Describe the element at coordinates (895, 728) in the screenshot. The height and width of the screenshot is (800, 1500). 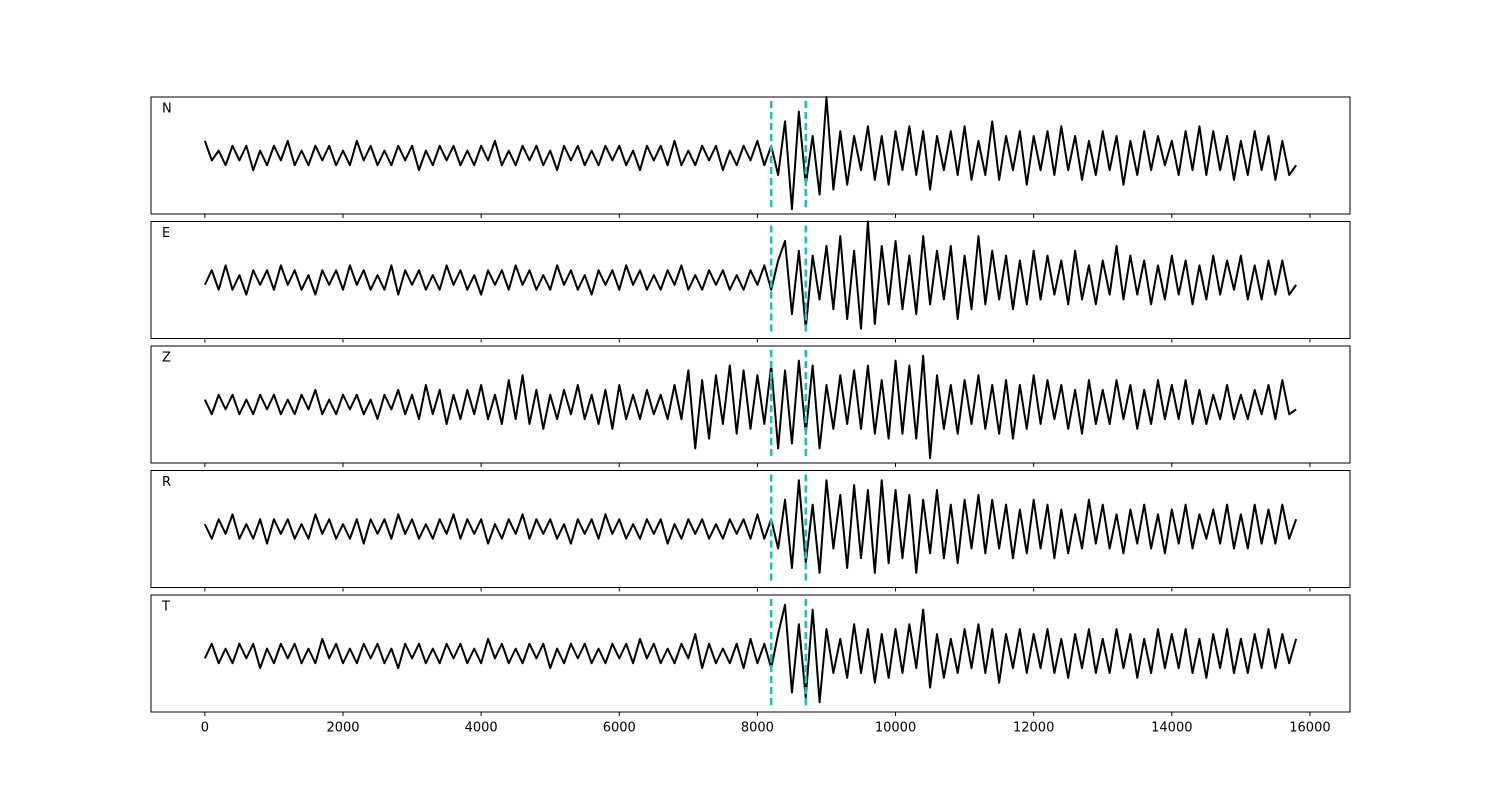
I see `x-tick-label: 10000` at that location.